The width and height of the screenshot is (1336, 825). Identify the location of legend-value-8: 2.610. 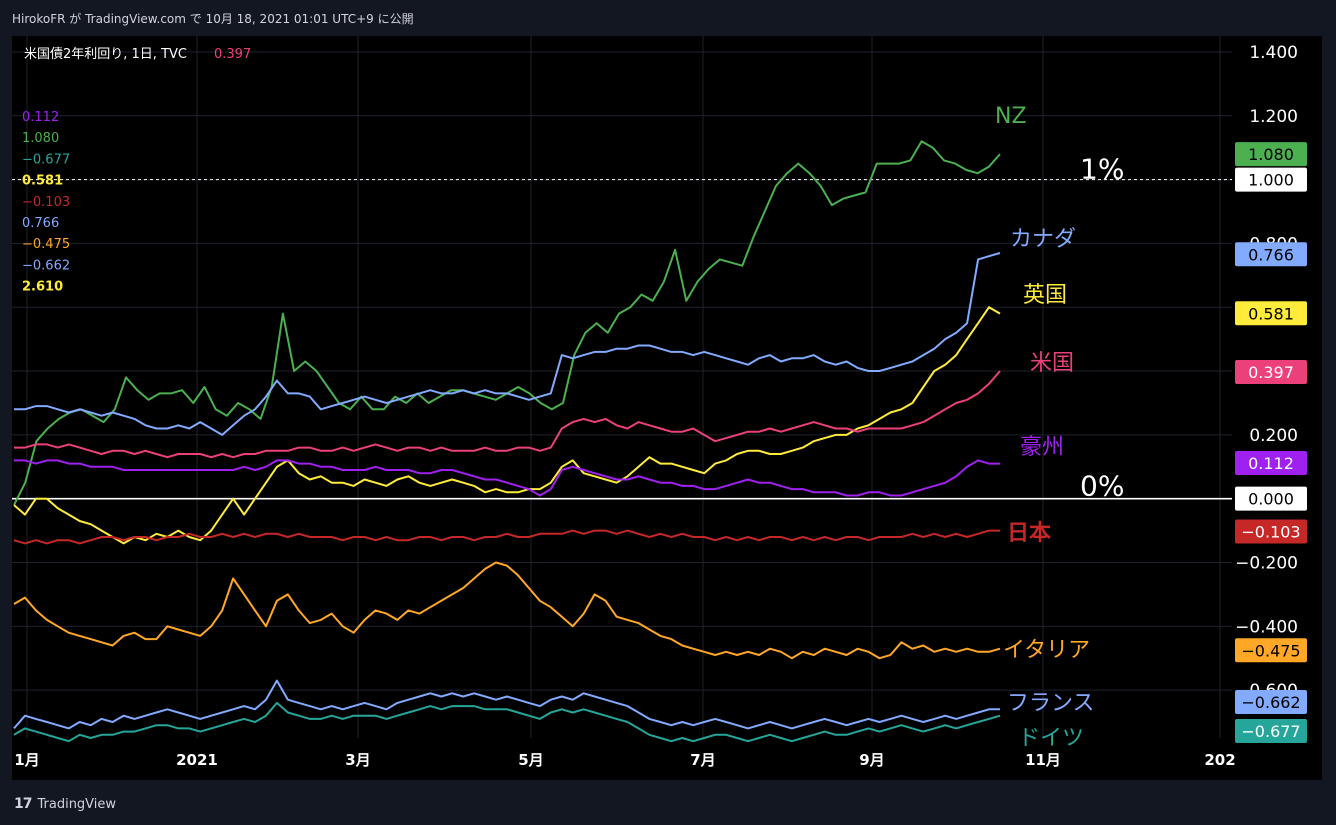
(42, 287).